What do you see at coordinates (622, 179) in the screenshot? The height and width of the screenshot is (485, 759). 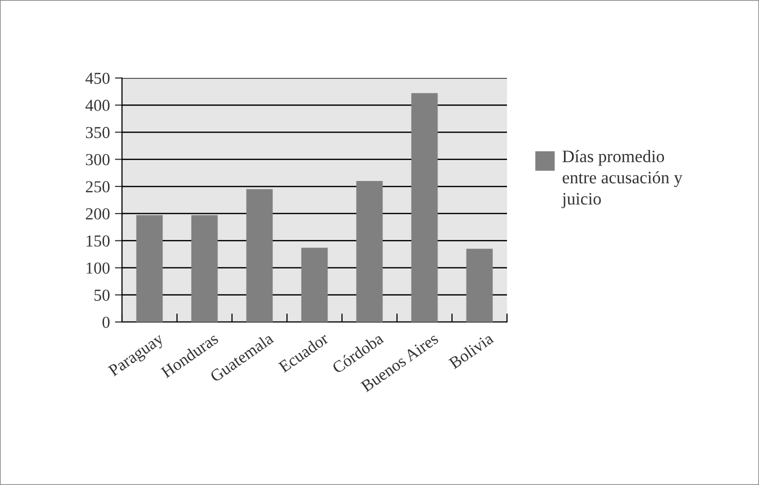 I see `legend-label: Días promedio entre acusación y juicio` at bounding box center [622, 179].